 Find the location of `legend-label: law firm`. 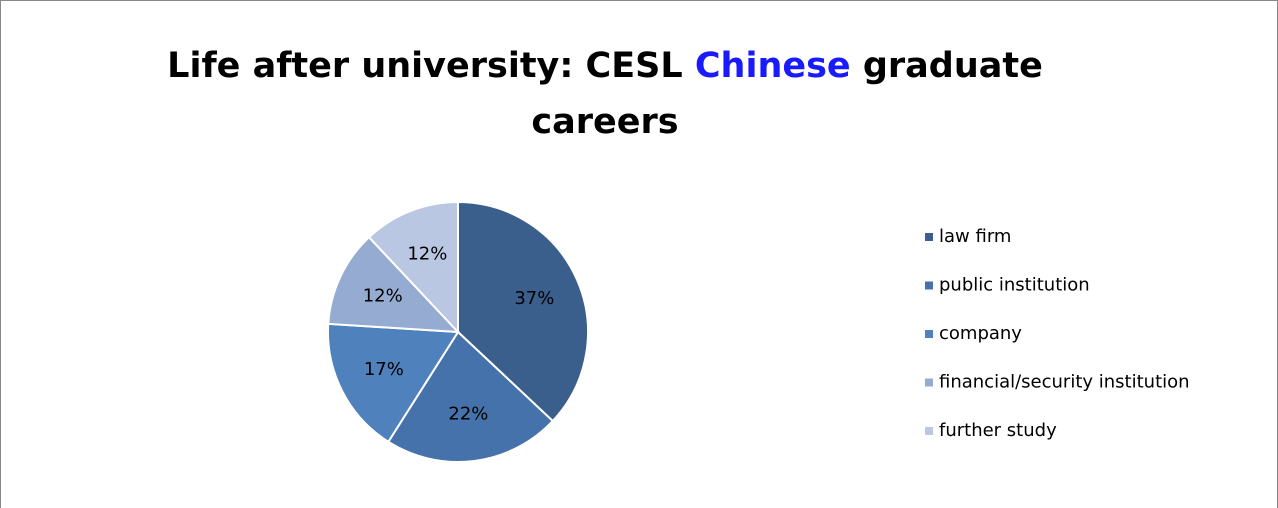

legend-label: law firm is located at coordinates (975, 236).